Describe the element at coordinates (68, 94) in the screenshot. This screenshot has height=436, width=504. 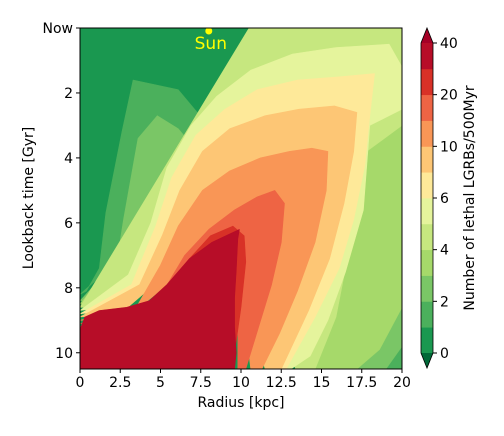
I see `y-tick-label: 2` at that location.